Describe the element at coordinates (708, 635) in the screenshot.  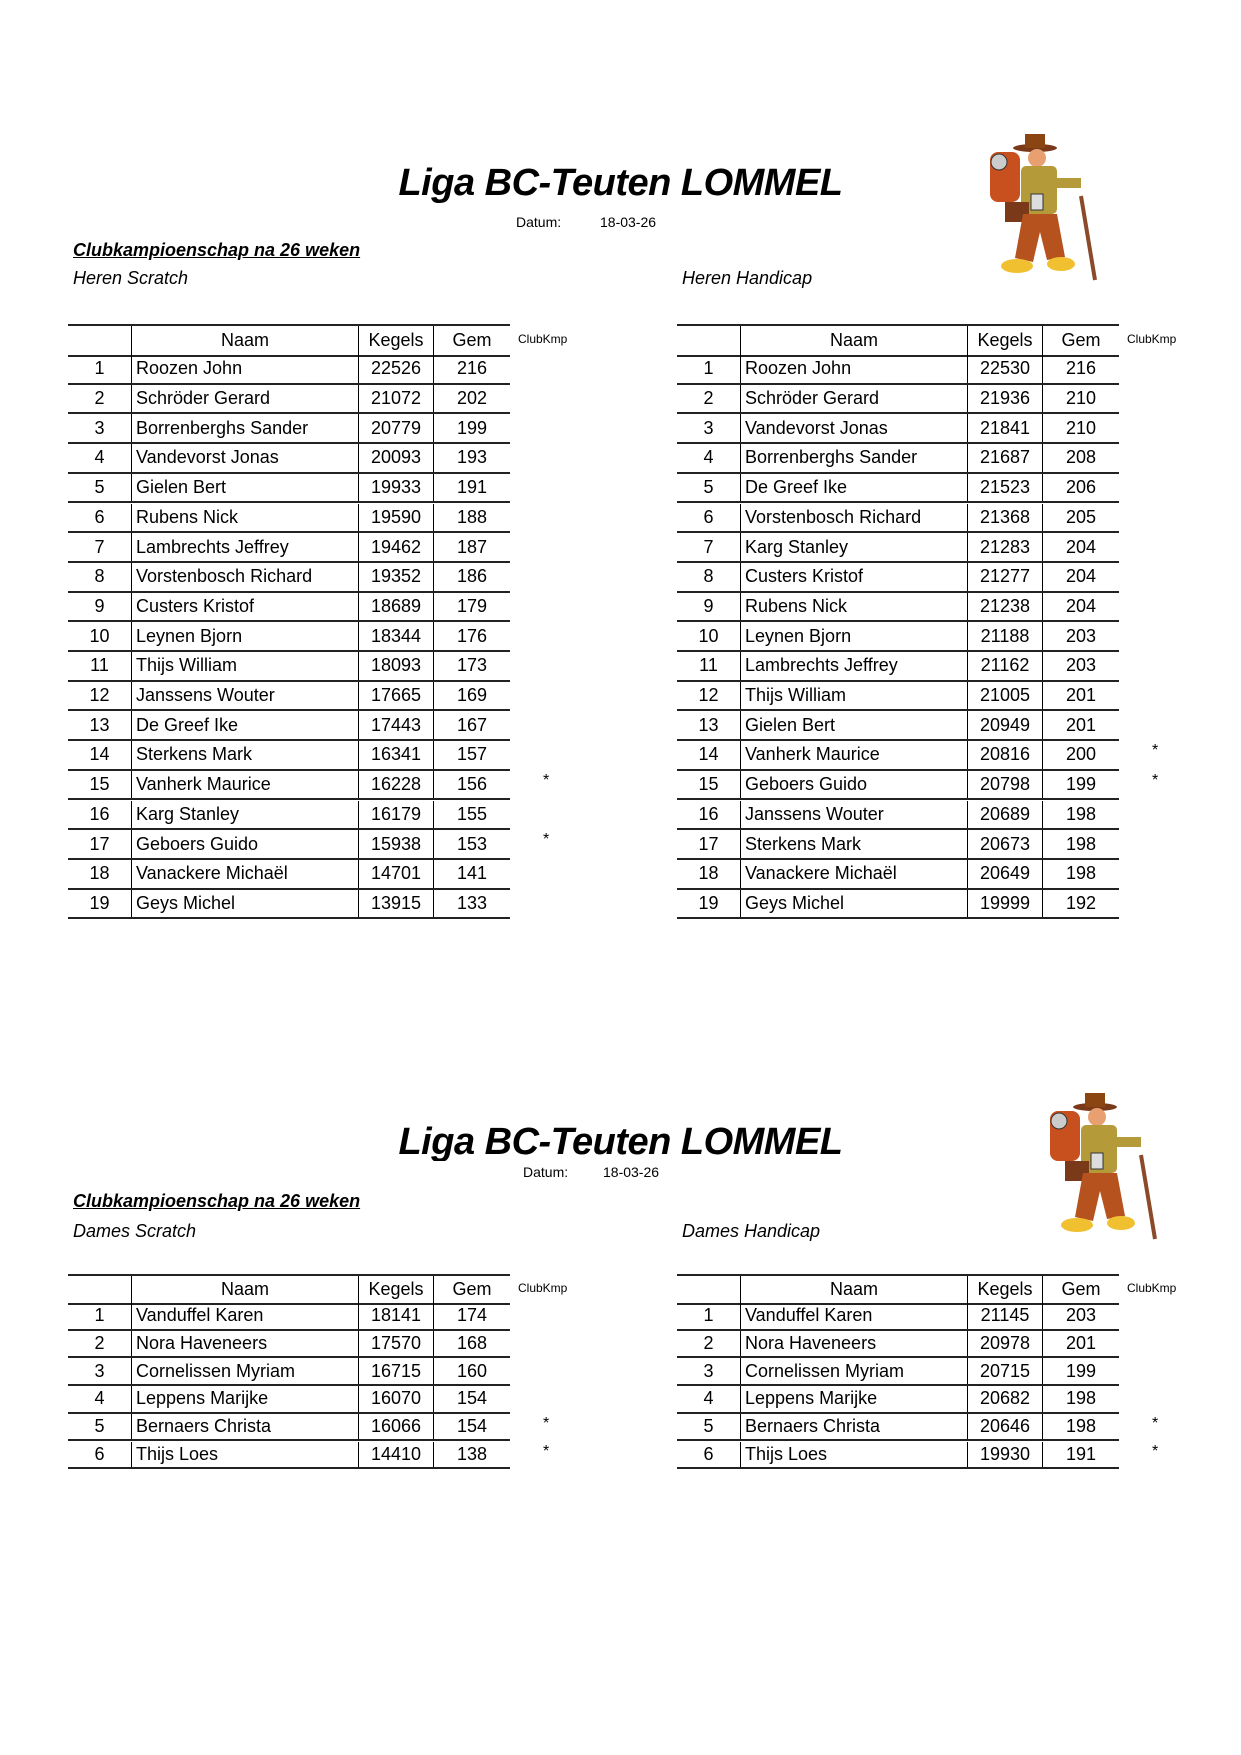
I see `rank-cell: 10` at that location.